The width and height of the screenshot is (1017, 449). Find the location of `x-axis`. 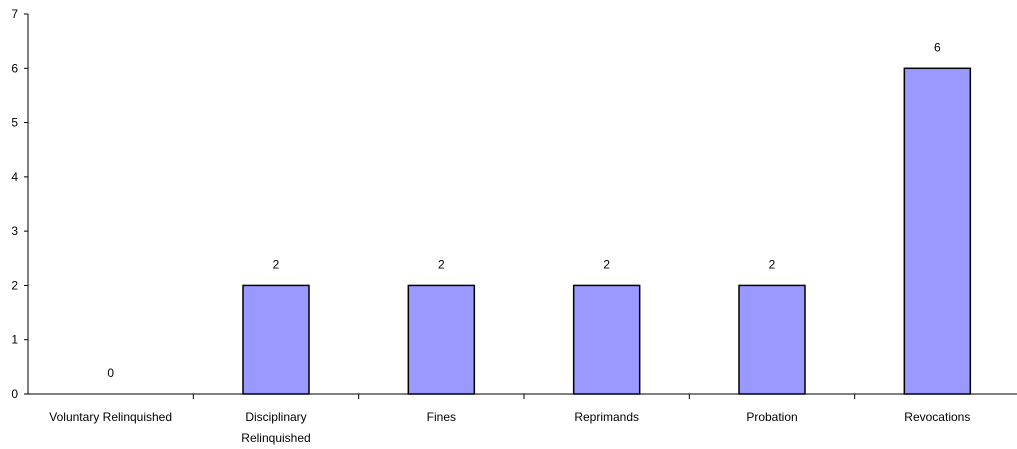

x-axis is located at coordinates (522, 396).